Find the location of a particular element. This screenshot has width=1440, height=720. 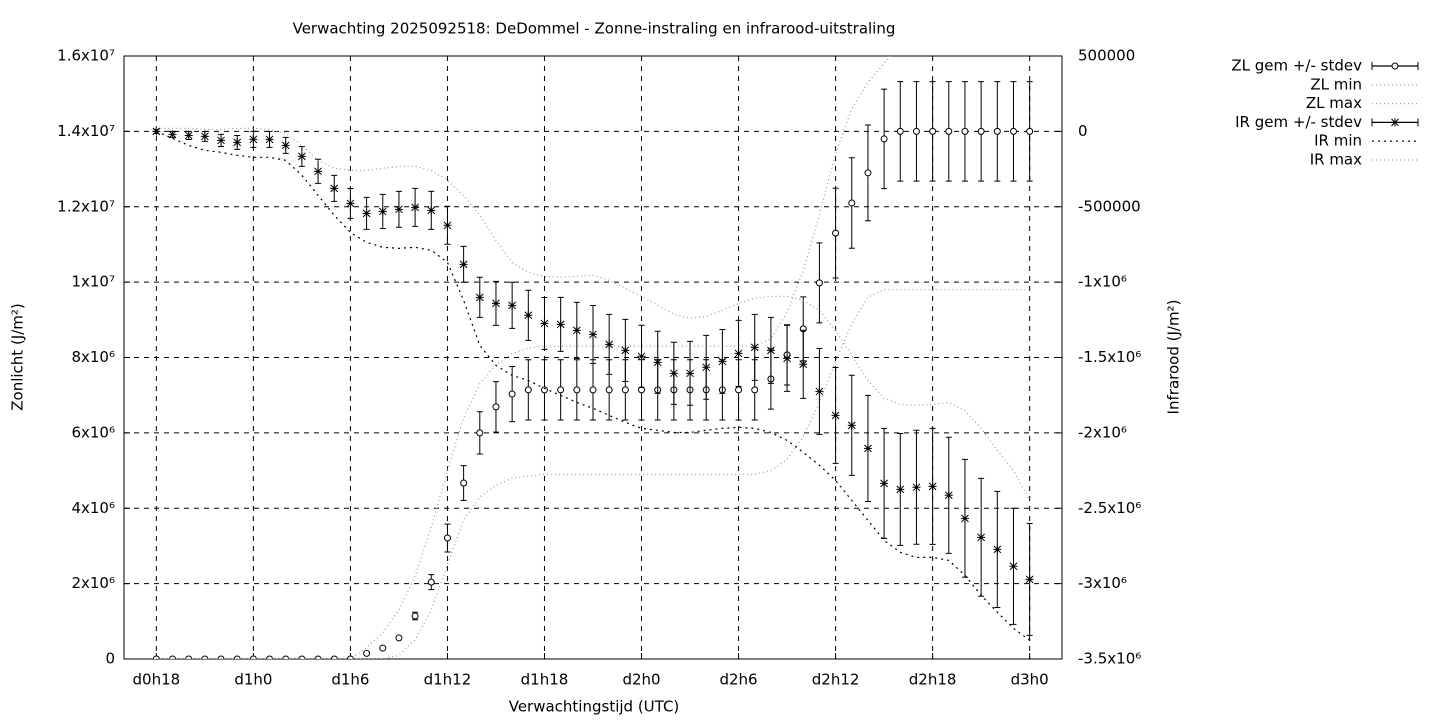

y-tick-label: 1.6x10⁷ is located at coordinates (86, 56).